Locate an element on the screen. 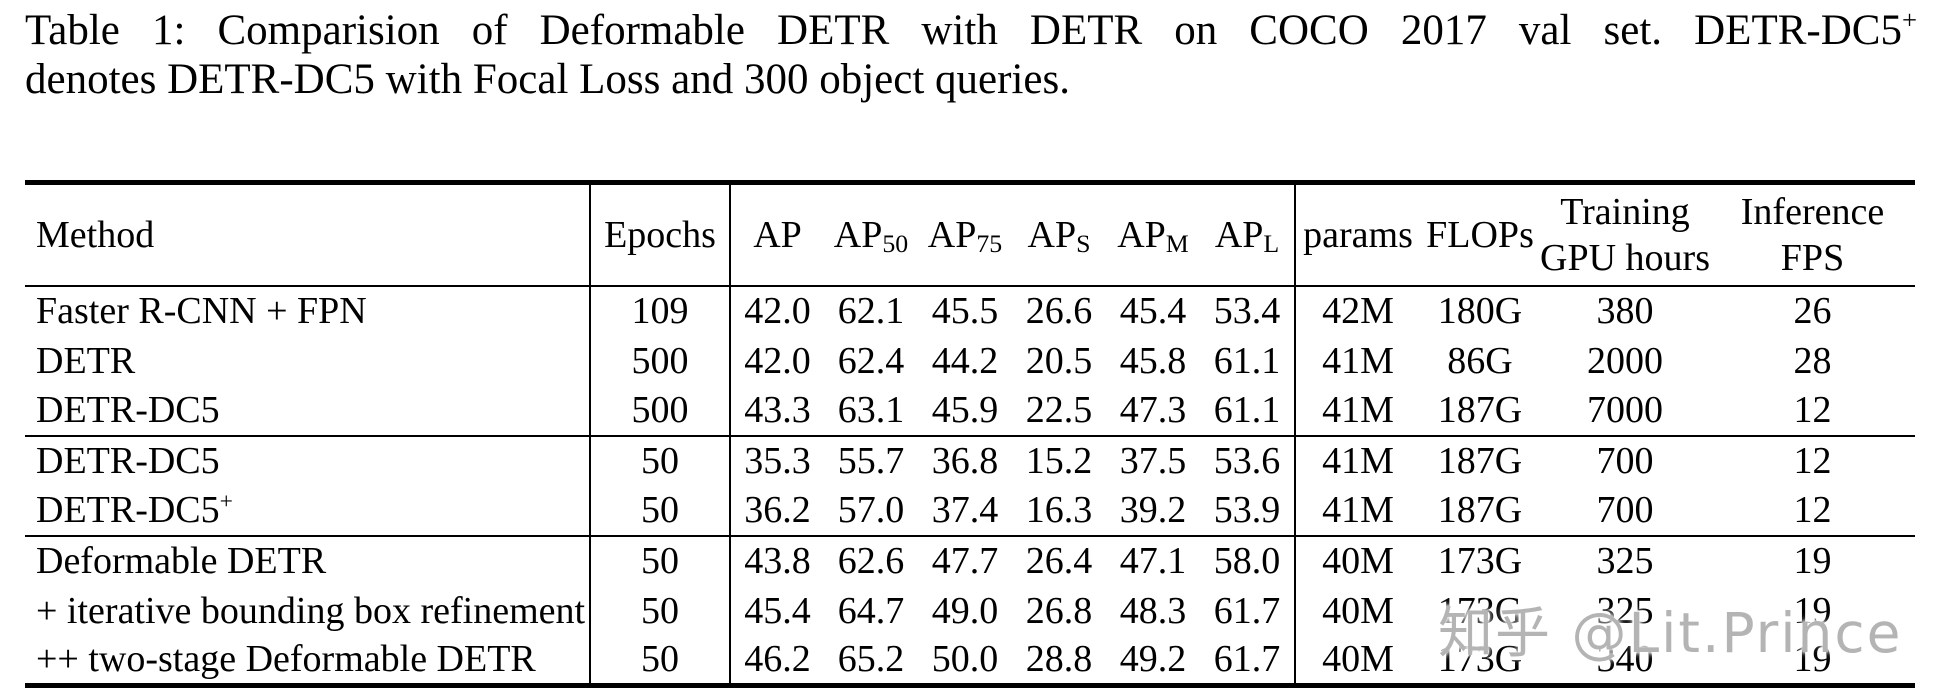  header-label: Epochs is located at coordinates (660, 234).